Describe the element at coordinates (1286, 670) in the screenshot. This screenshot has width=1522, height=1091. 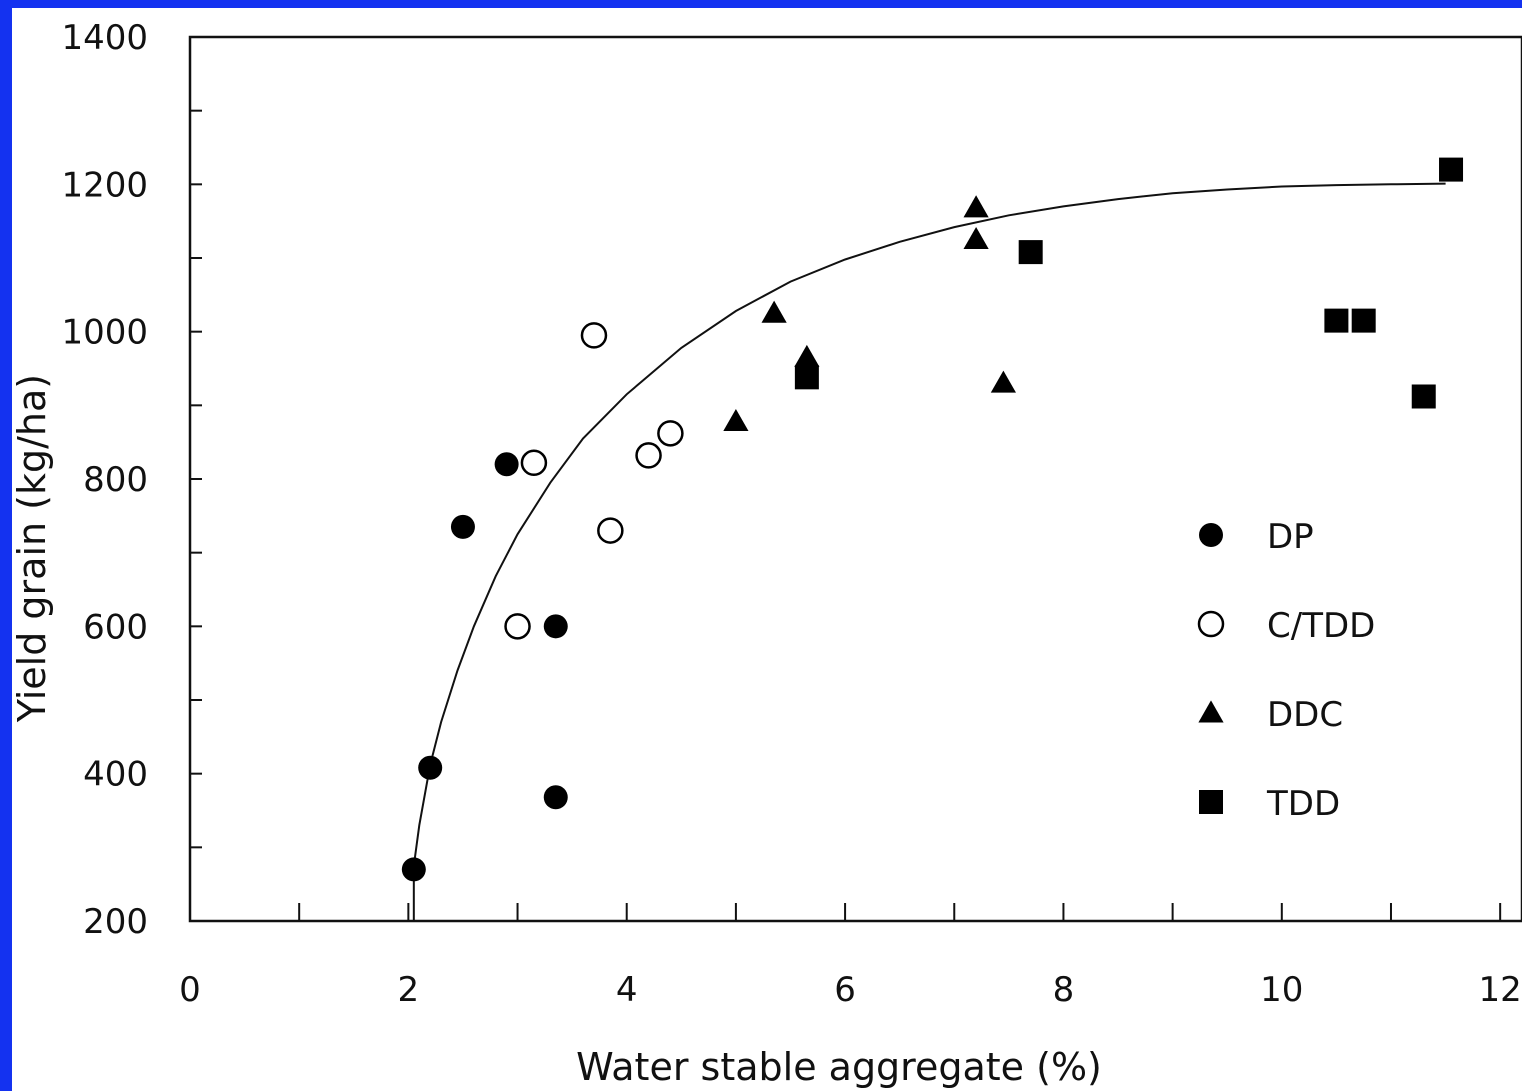
I see `legend: DP C/TDD DDC TDD` at that location.